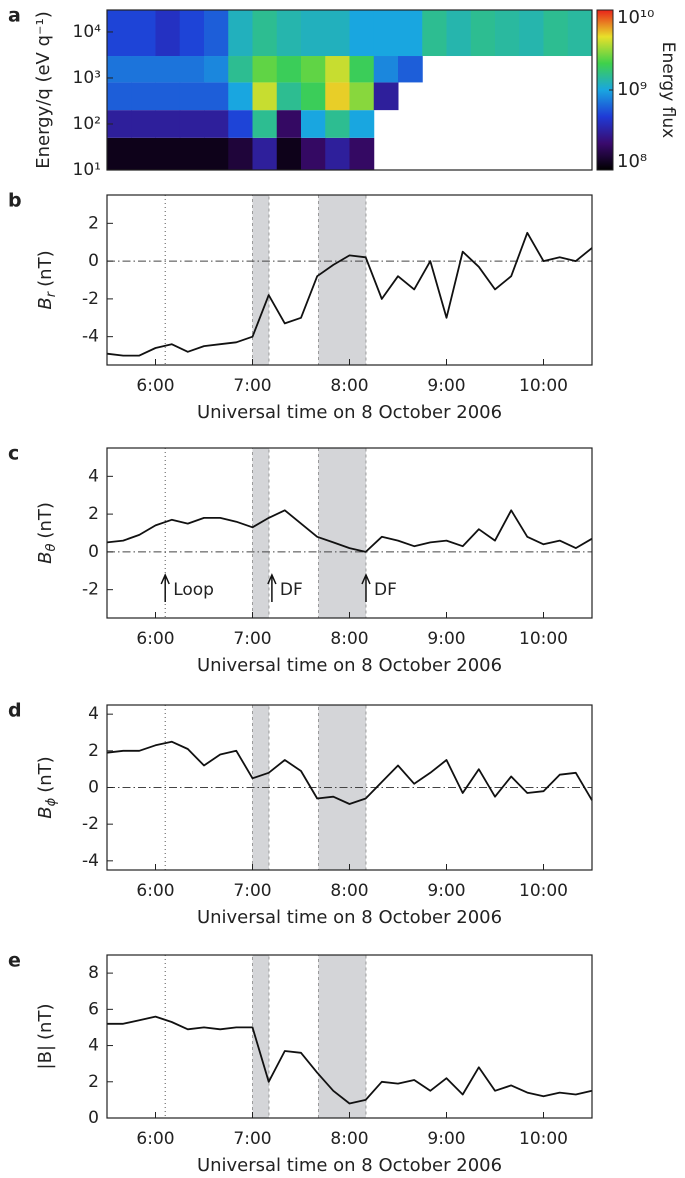  What do you see at coordinates (13, 454) in the screenshot?
I see `panel-label: c` at bounding box center [13, 454].